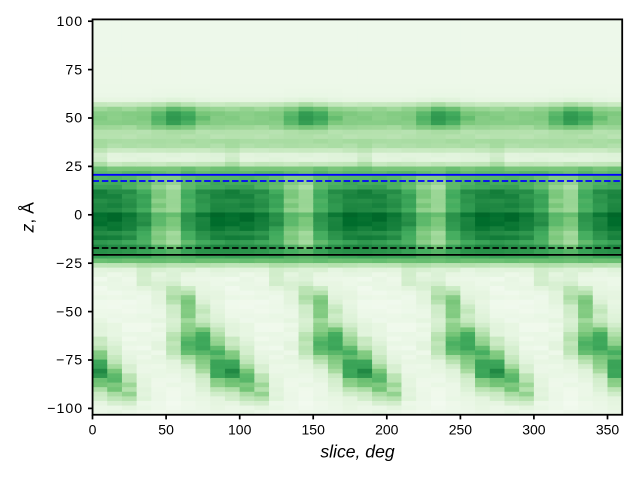 This screenshot has height=480, width=640. What do you see at coordinates (74, 167) in the screenshot?
I see `svg-text: 25` at bounding box center [74, 167].